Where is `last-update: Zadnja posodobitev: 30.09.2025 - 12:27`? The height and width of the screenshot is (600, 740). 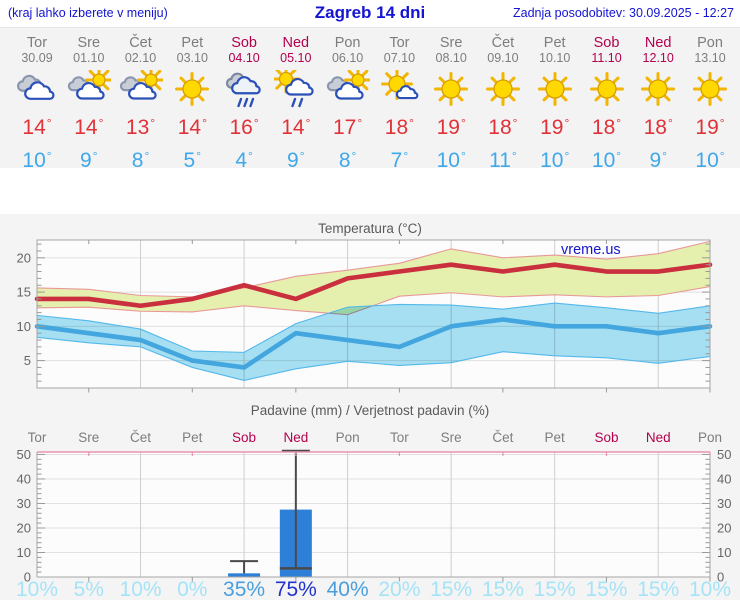 last-update: Zadnja posodobitev: 30.09.2025 - 12:27 is located at coordinates (623, 13).